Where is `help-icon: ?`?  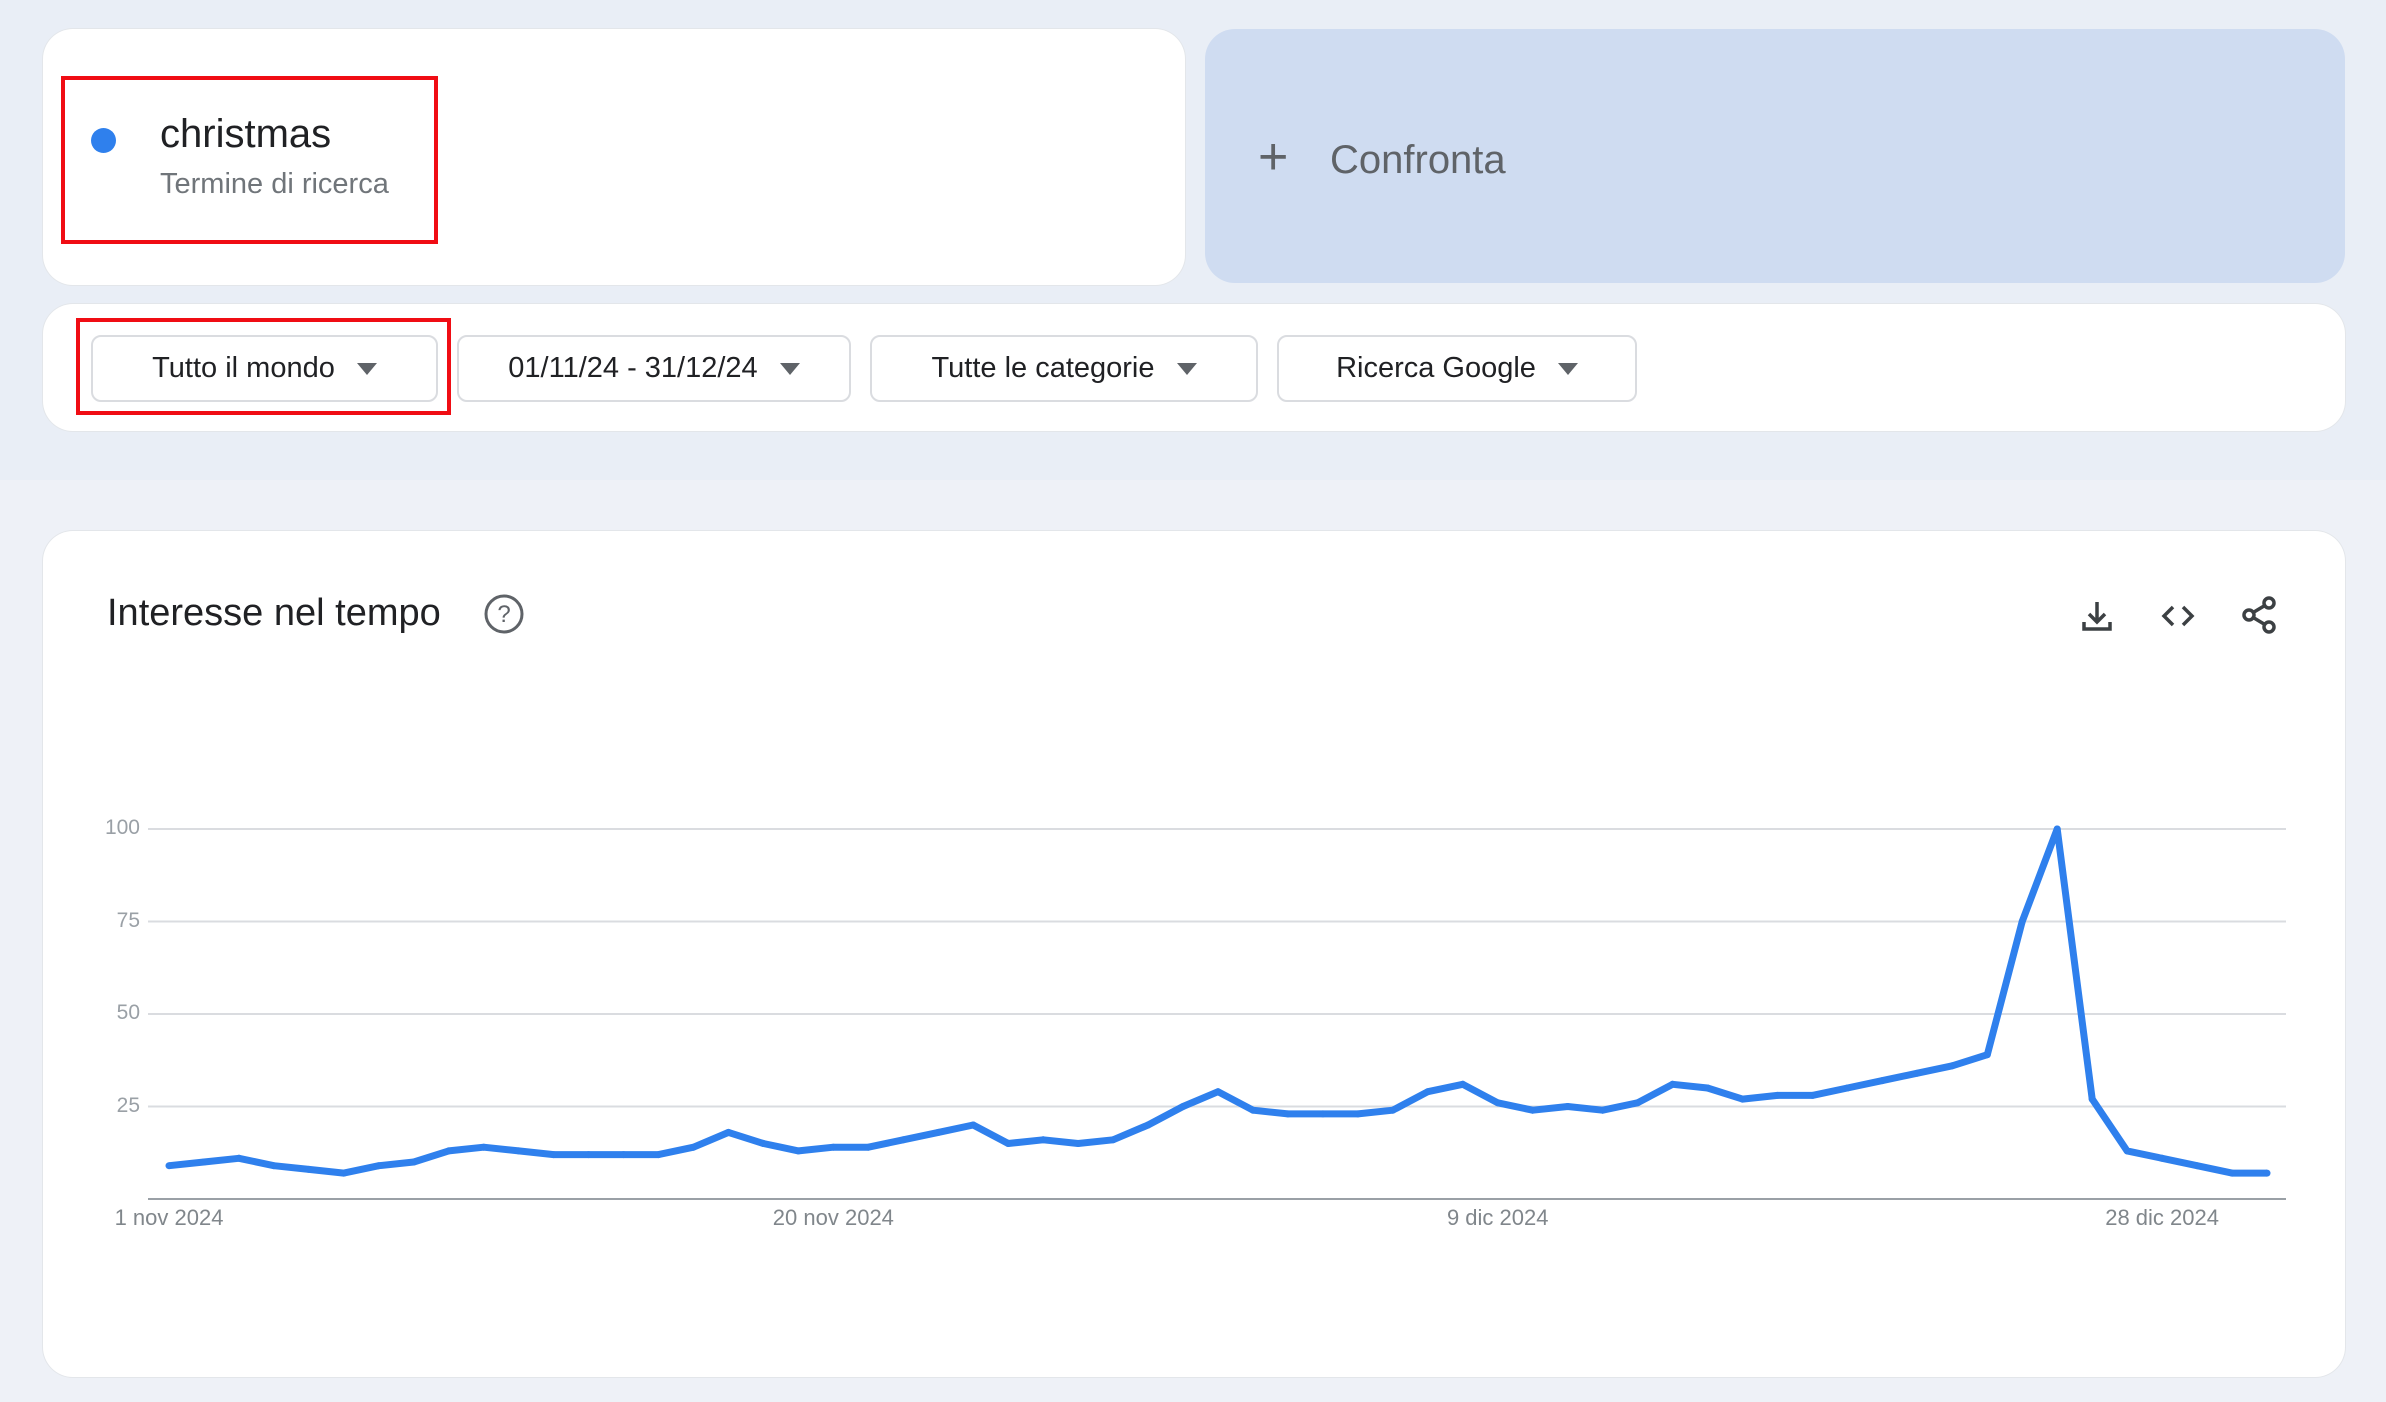
help-icon: ? is located at coordinates (504, 614).